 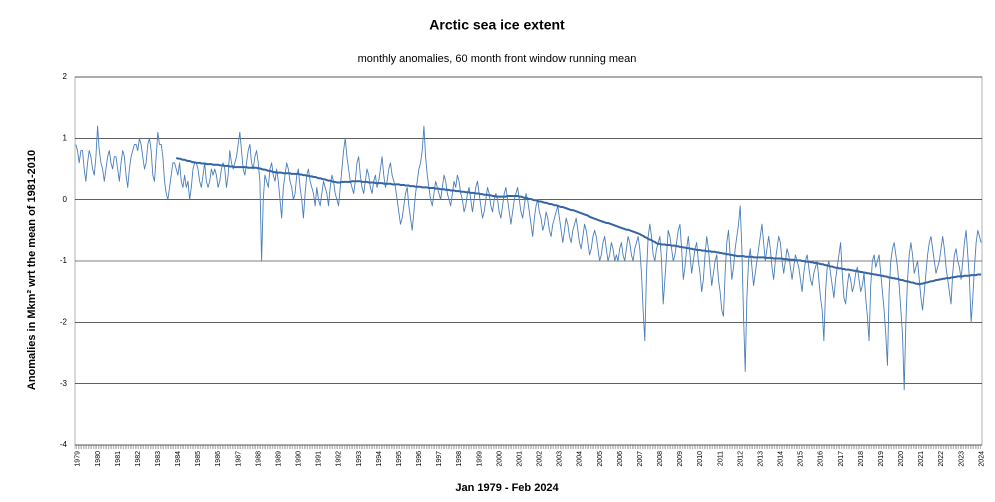 What do you see at coordinates (519, 459) in the screenshot?
I see `x-tick-label: 2001` at bounding box center [519, 459].